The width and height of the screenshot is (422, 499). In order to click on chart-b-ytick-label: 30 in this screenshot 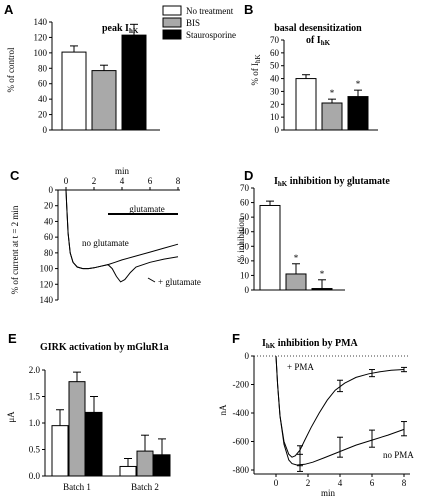, I will do `click(275, 91)`.